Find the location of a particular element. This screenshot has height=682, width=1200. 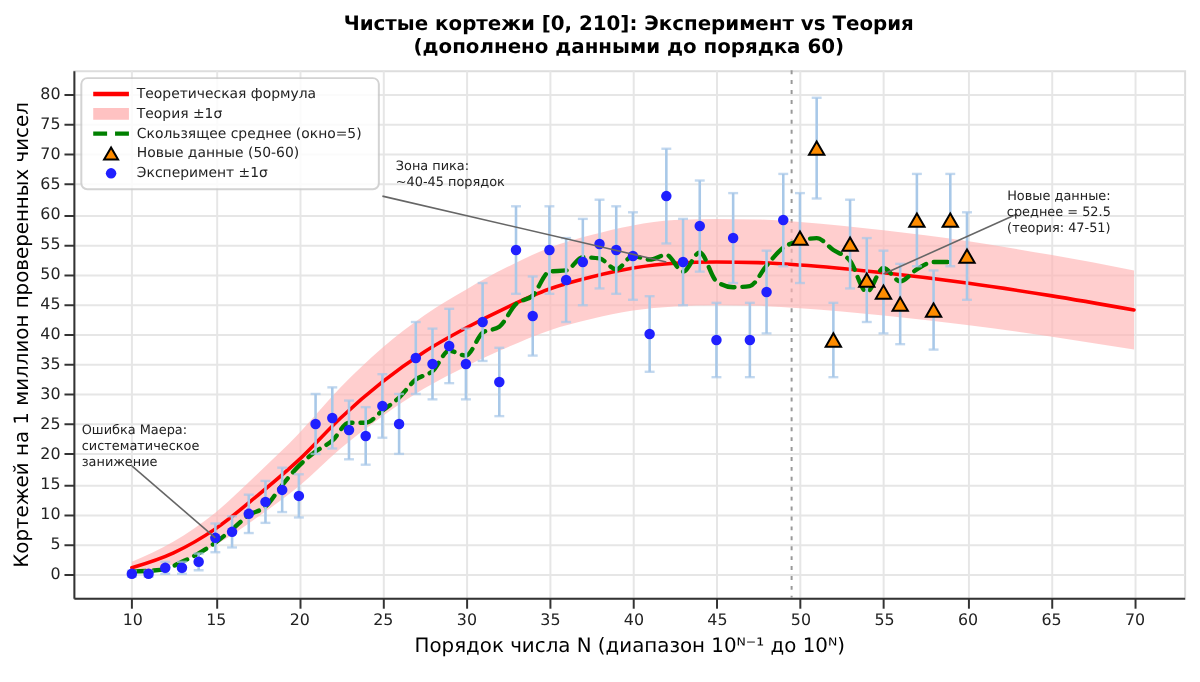

y-tick-label: 0 is located at coordinates (55, 573).